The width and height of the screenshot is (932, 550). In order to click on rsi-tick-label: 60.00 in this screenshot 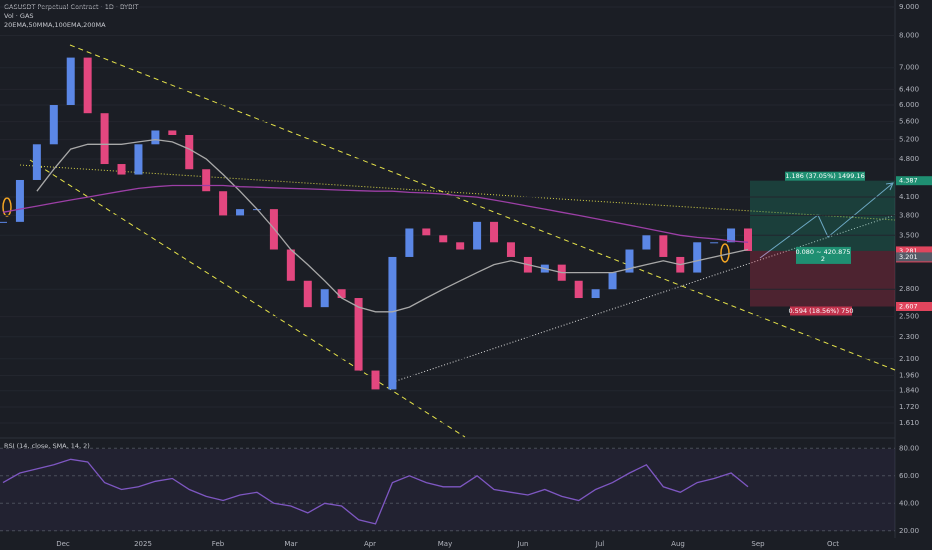, I will do `click(909, 476)`.